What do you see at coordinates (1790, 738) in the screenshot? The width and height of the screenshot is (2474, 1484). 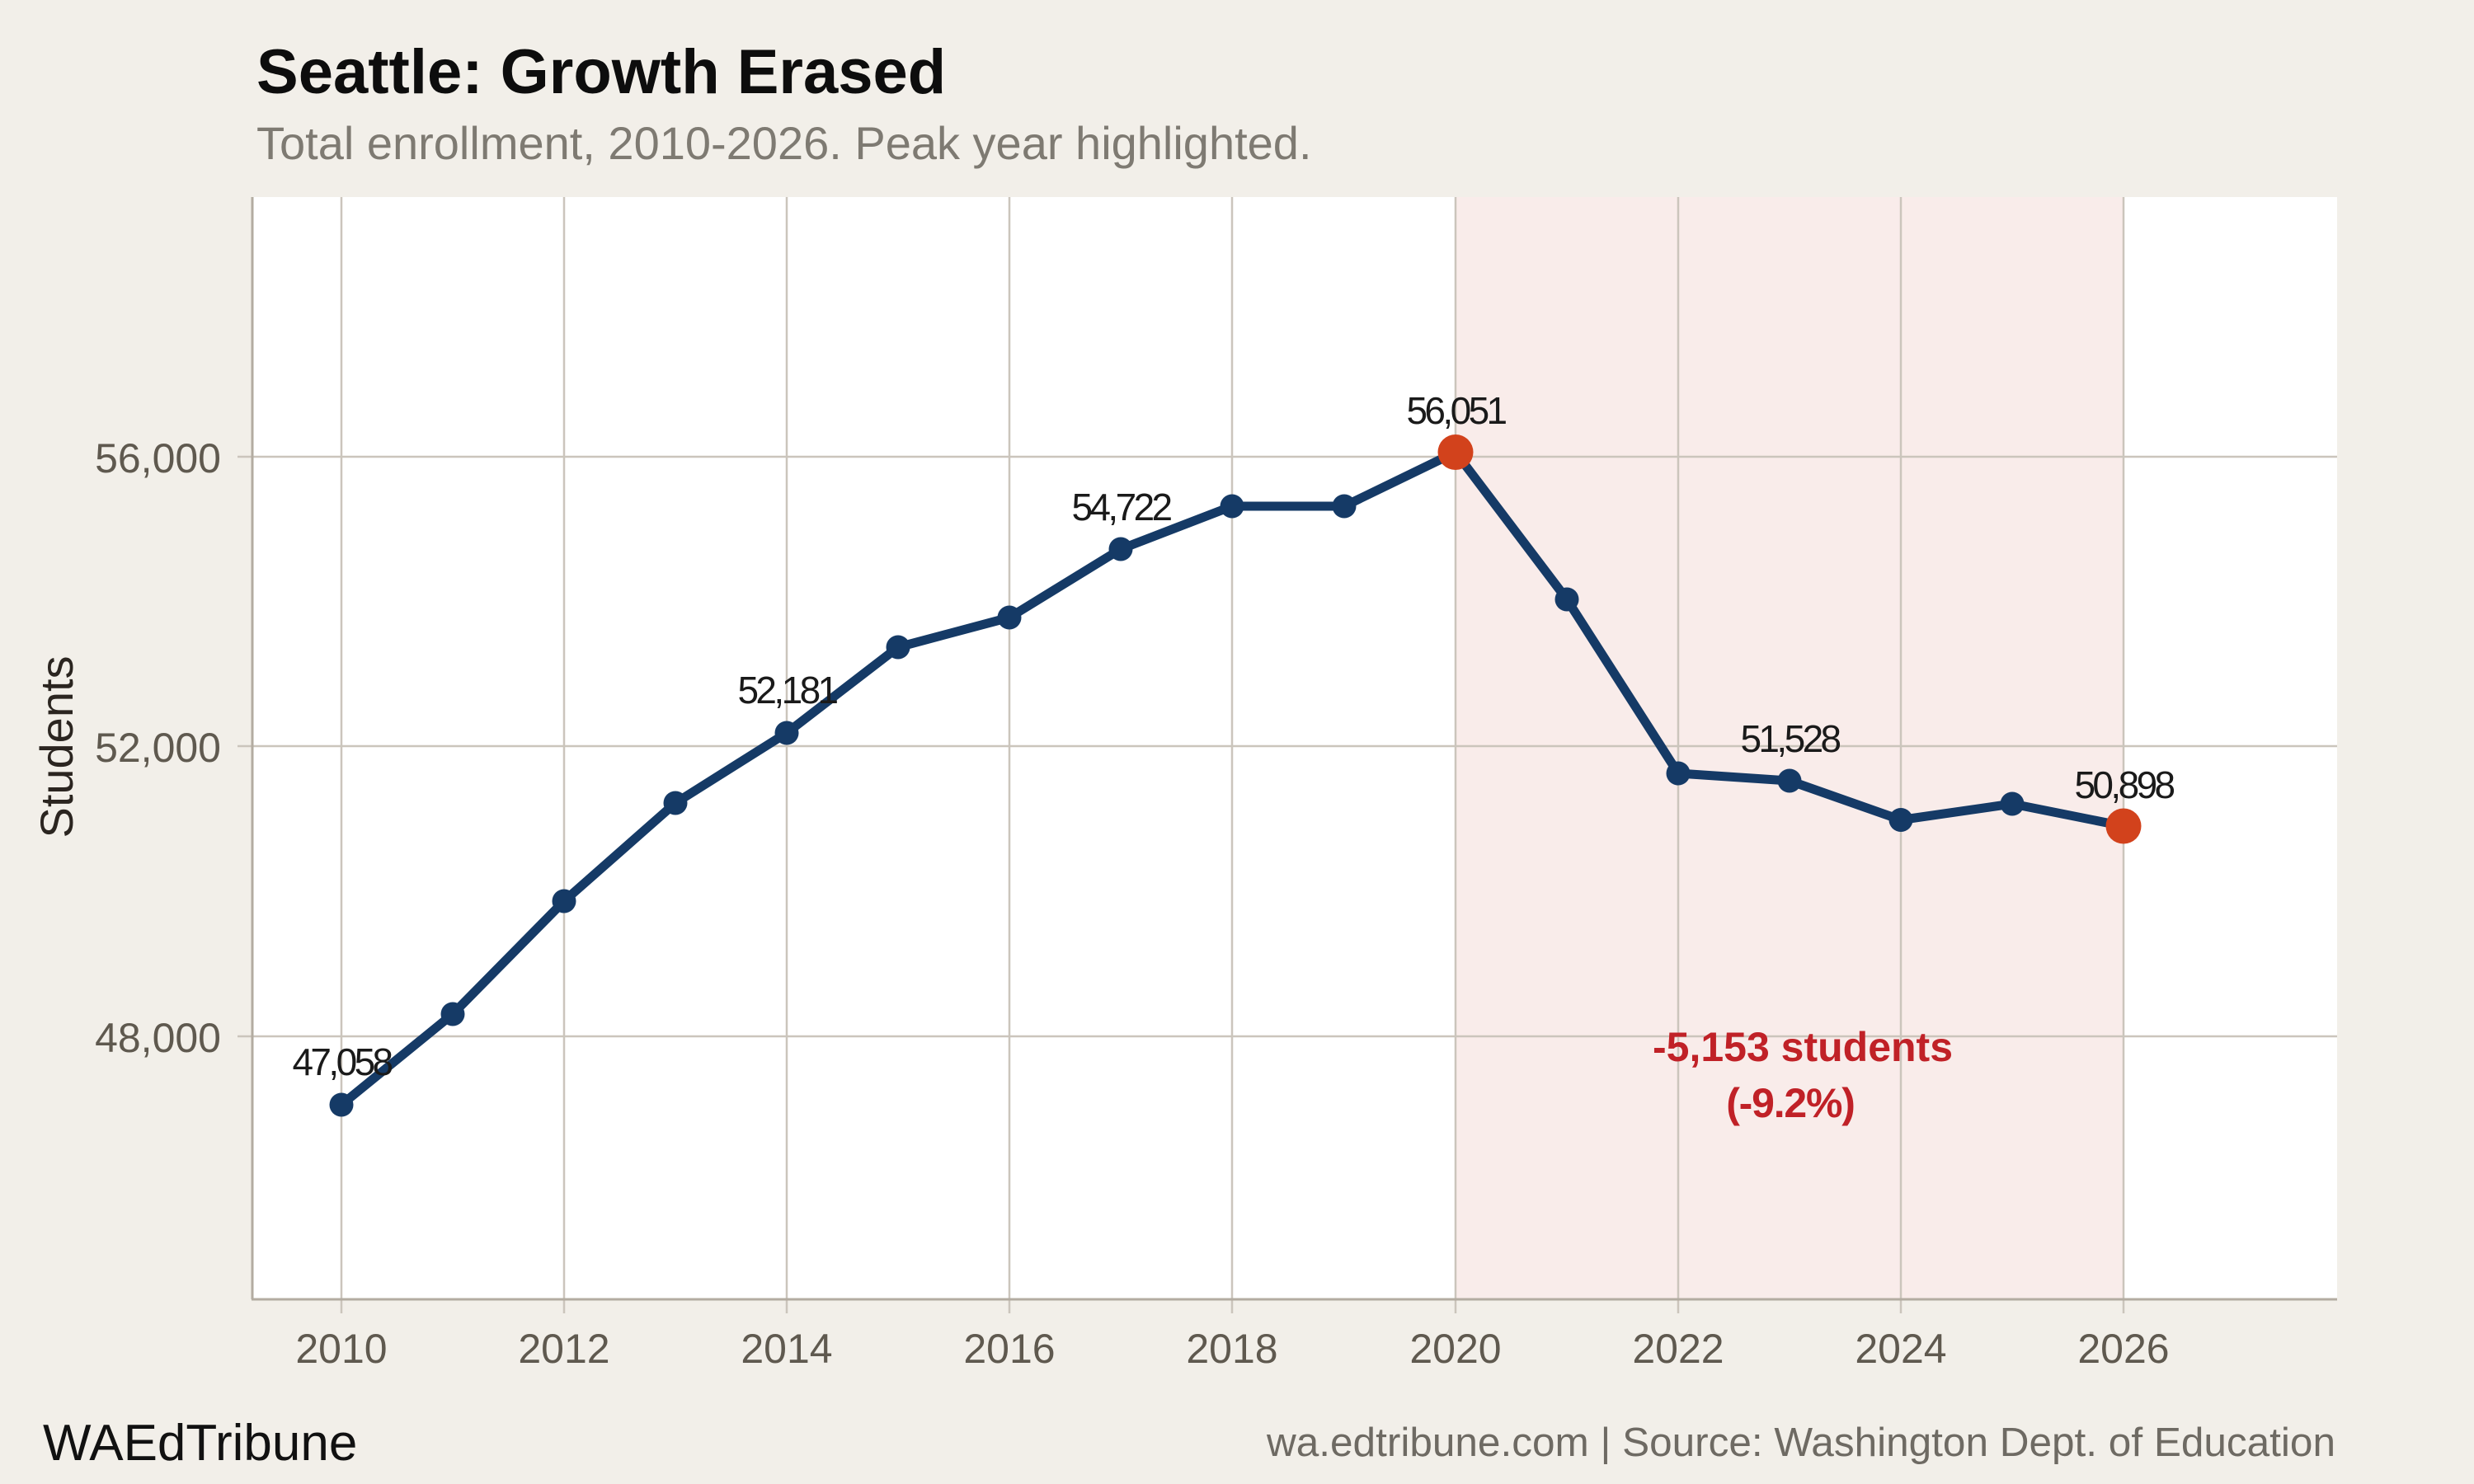 I see `svg-text: 51,528` at bounding box center [1790, 738].